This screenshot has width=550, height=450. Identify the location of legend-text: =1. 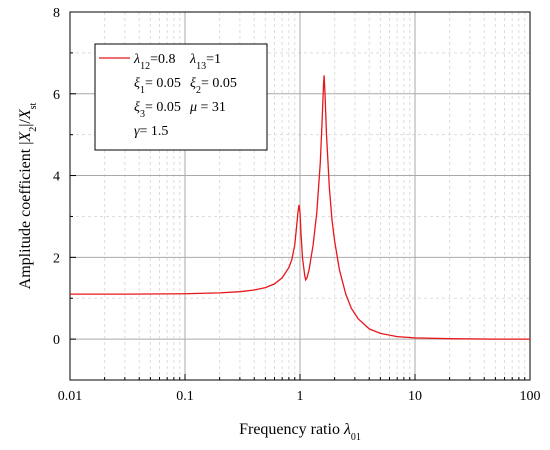
(213, 59).